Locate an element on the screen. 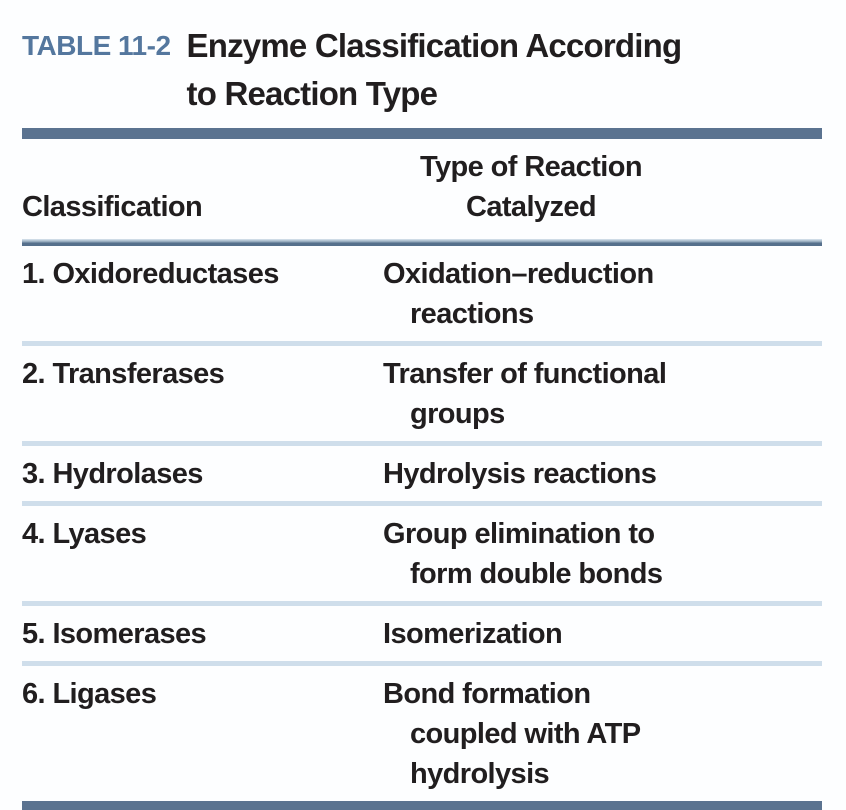 Image resolution: width=846 pixels, height=810 pixels. table-number-label: TABLE 11-2 is located at coordinates (96, 45).